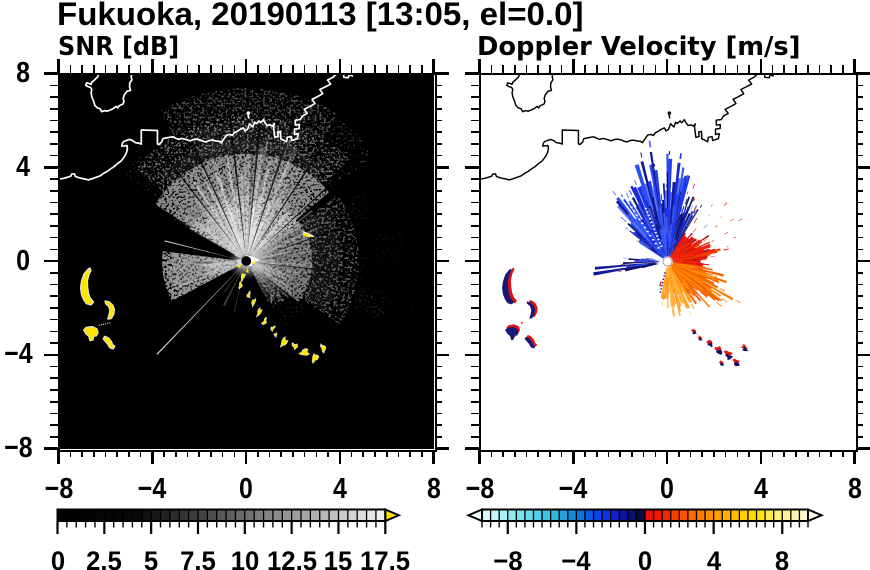 The width and height of the screenshot is (870, 570). What do you see at coordinates (782, 557) in the screenshot?
I see `colorbar-tick-label: 8` at bounding box center [782, 557].